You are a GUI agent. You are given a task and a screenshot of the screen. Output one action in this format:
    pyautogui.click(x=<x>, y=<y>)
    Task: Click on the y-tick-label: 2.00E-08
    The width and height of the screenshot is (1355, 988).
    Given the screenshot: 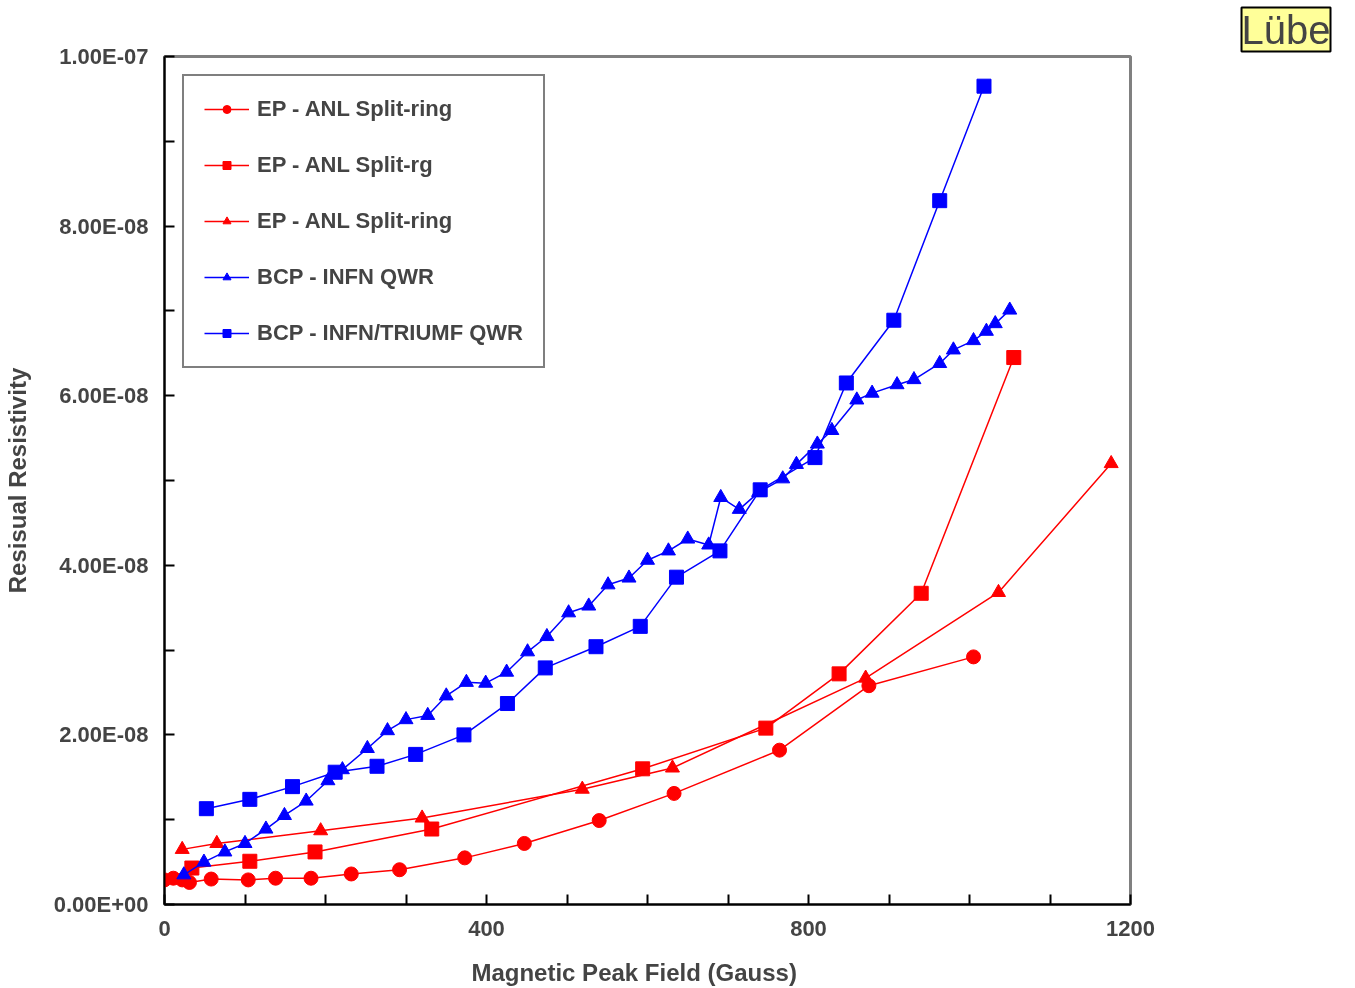 What is the action you would take?
    pyautogui.click(x=104, y=735)
    